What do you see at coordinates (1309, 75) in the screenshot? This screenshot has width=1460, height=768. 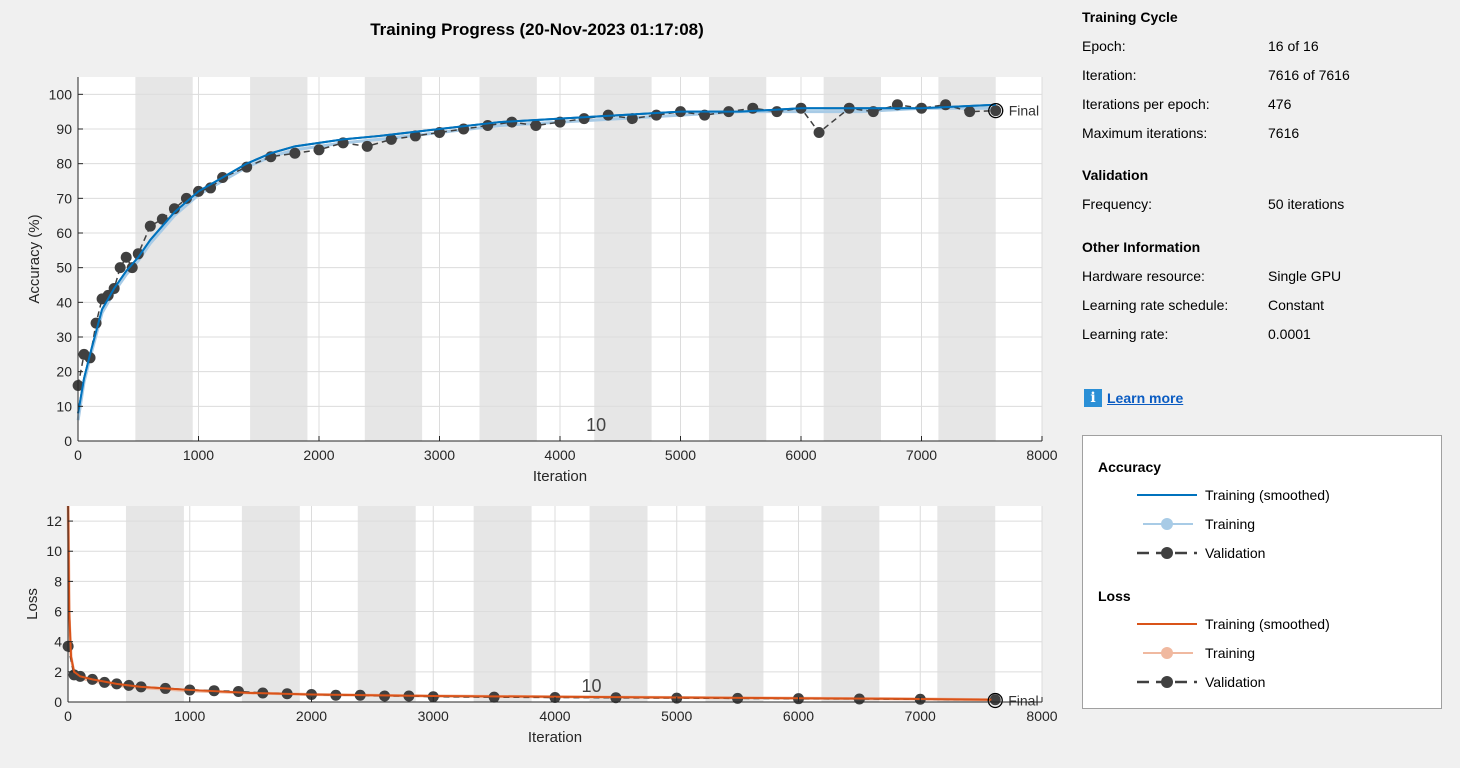 I see `info-value: 7616 of 7616` at bounding box center [1309, 75].